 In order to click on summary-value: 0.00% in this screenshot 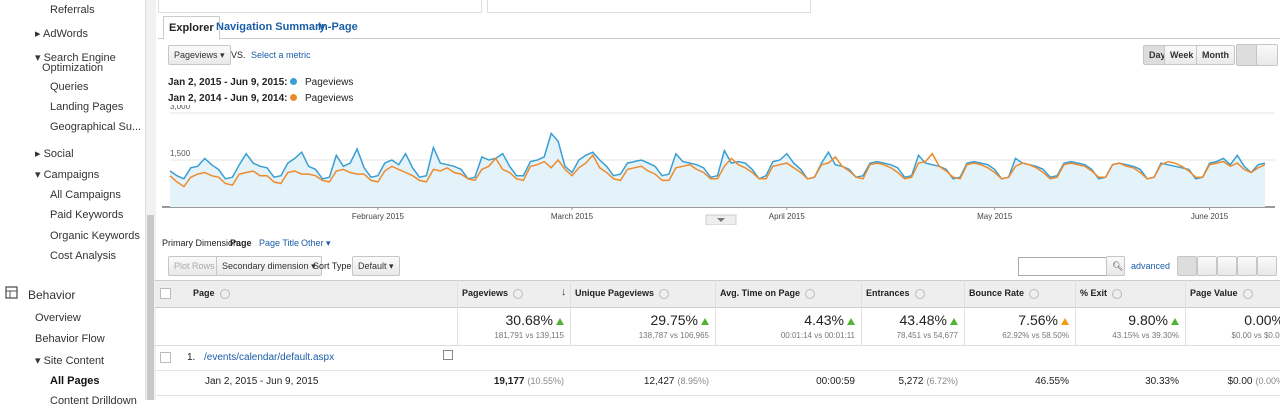, I will do `click(1262, 320)`.